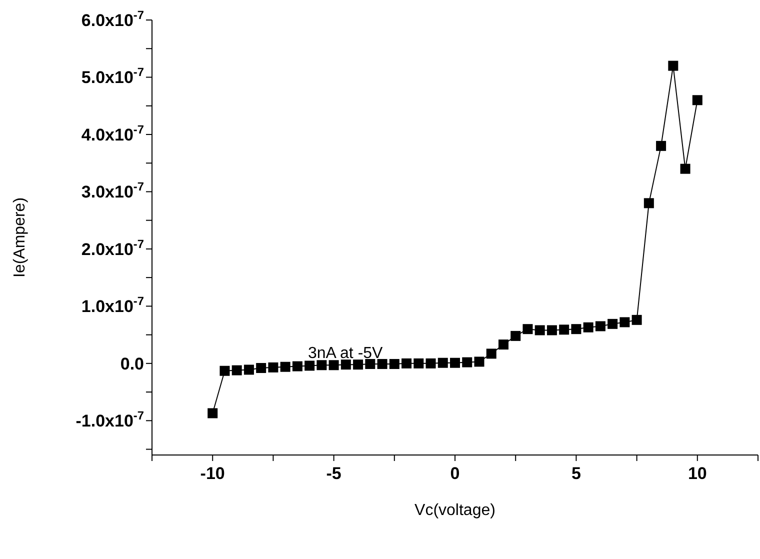 The height and width of the screenshot is (559, 760). Describe the element at coordinates (697, 474) in the screenshot. I see `x-tick-label: 10` at that location.